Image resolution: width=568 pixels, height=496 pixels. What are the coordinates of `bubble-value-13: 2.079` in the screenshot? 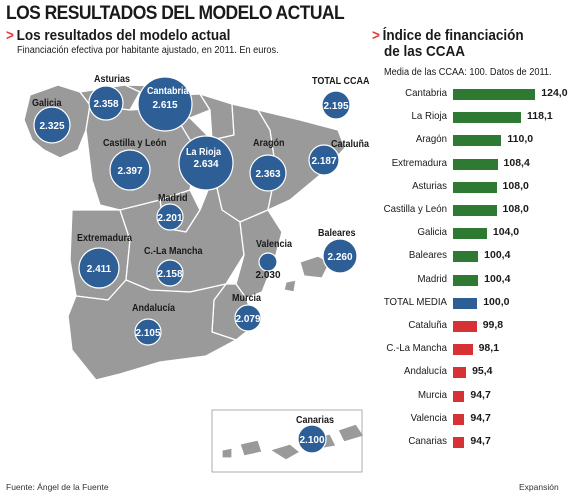 It's located at (247, 319).